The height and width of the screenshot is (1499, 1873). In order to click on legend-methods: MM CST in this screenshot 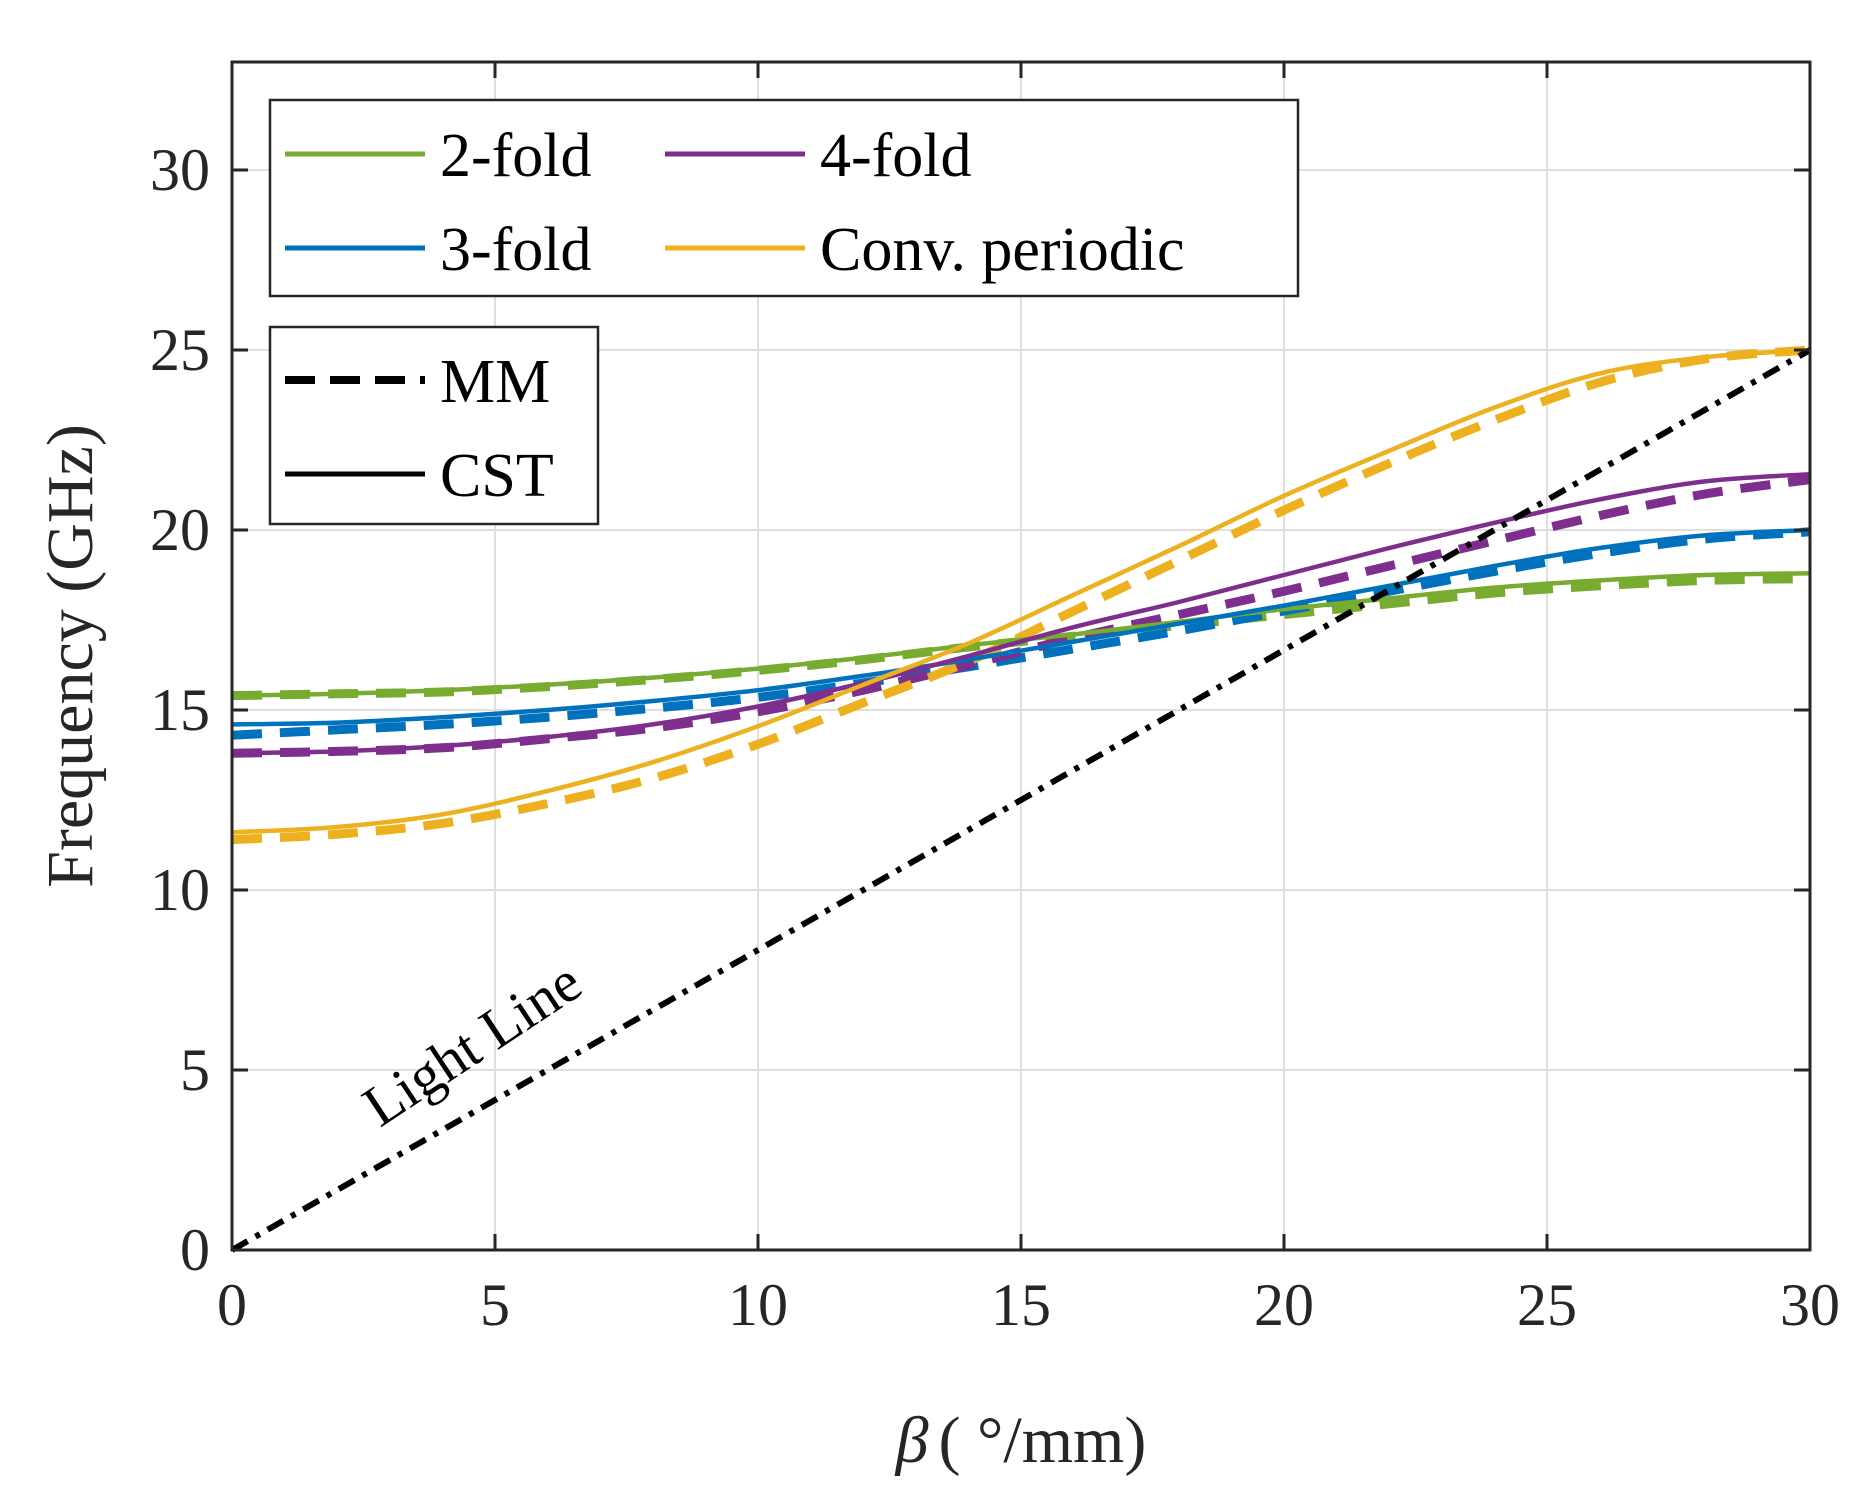, I will do `click(434, 425)`.